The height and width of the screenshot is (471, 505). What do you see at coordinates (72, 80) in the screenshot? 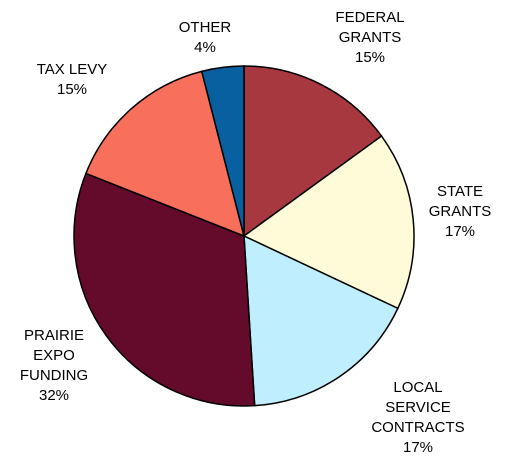
I see `label-tax-levy: TAX LEVY 15%` at bounding box center [72, 80].